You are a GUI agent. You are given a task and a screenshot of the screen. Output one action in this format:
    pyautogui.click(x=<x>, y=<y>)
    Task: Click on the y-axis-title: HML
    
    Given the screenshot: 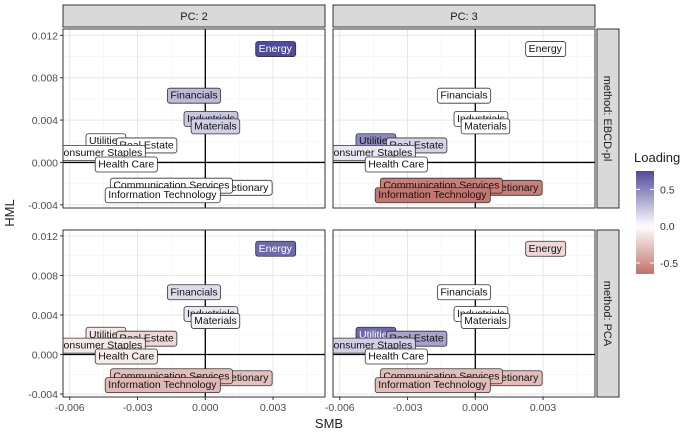 What is the action you would take?
    pyautogui.click(x=9, y=212)
    